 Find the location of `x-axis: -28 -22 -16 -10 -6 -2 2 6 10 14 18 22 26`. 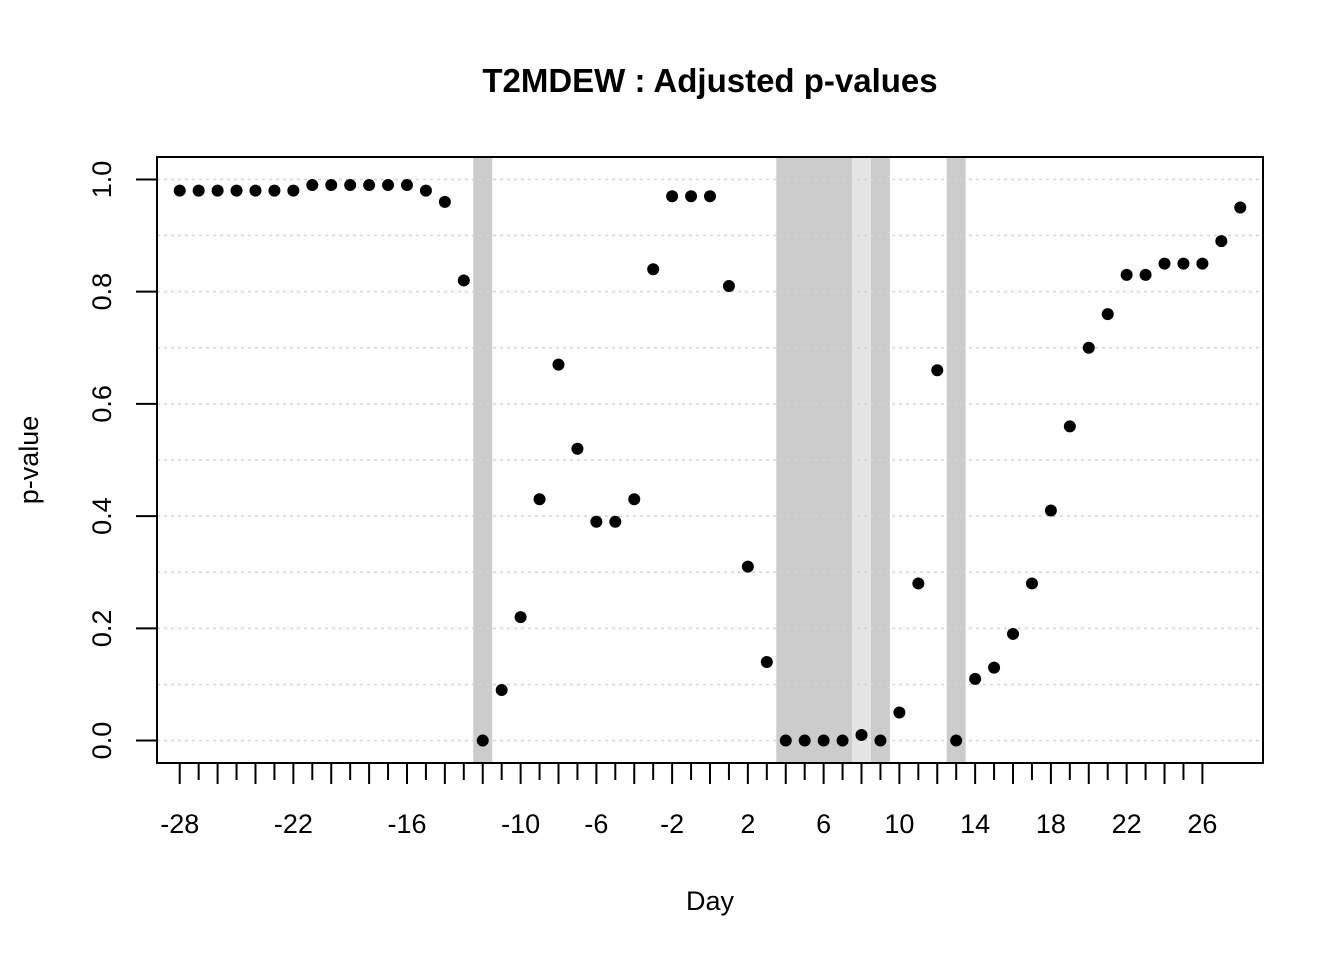

x-axis: -28 -22 -16 -10 -6 -2 2 6 10 14 18 22 26 is located at coordinates (688, 800).